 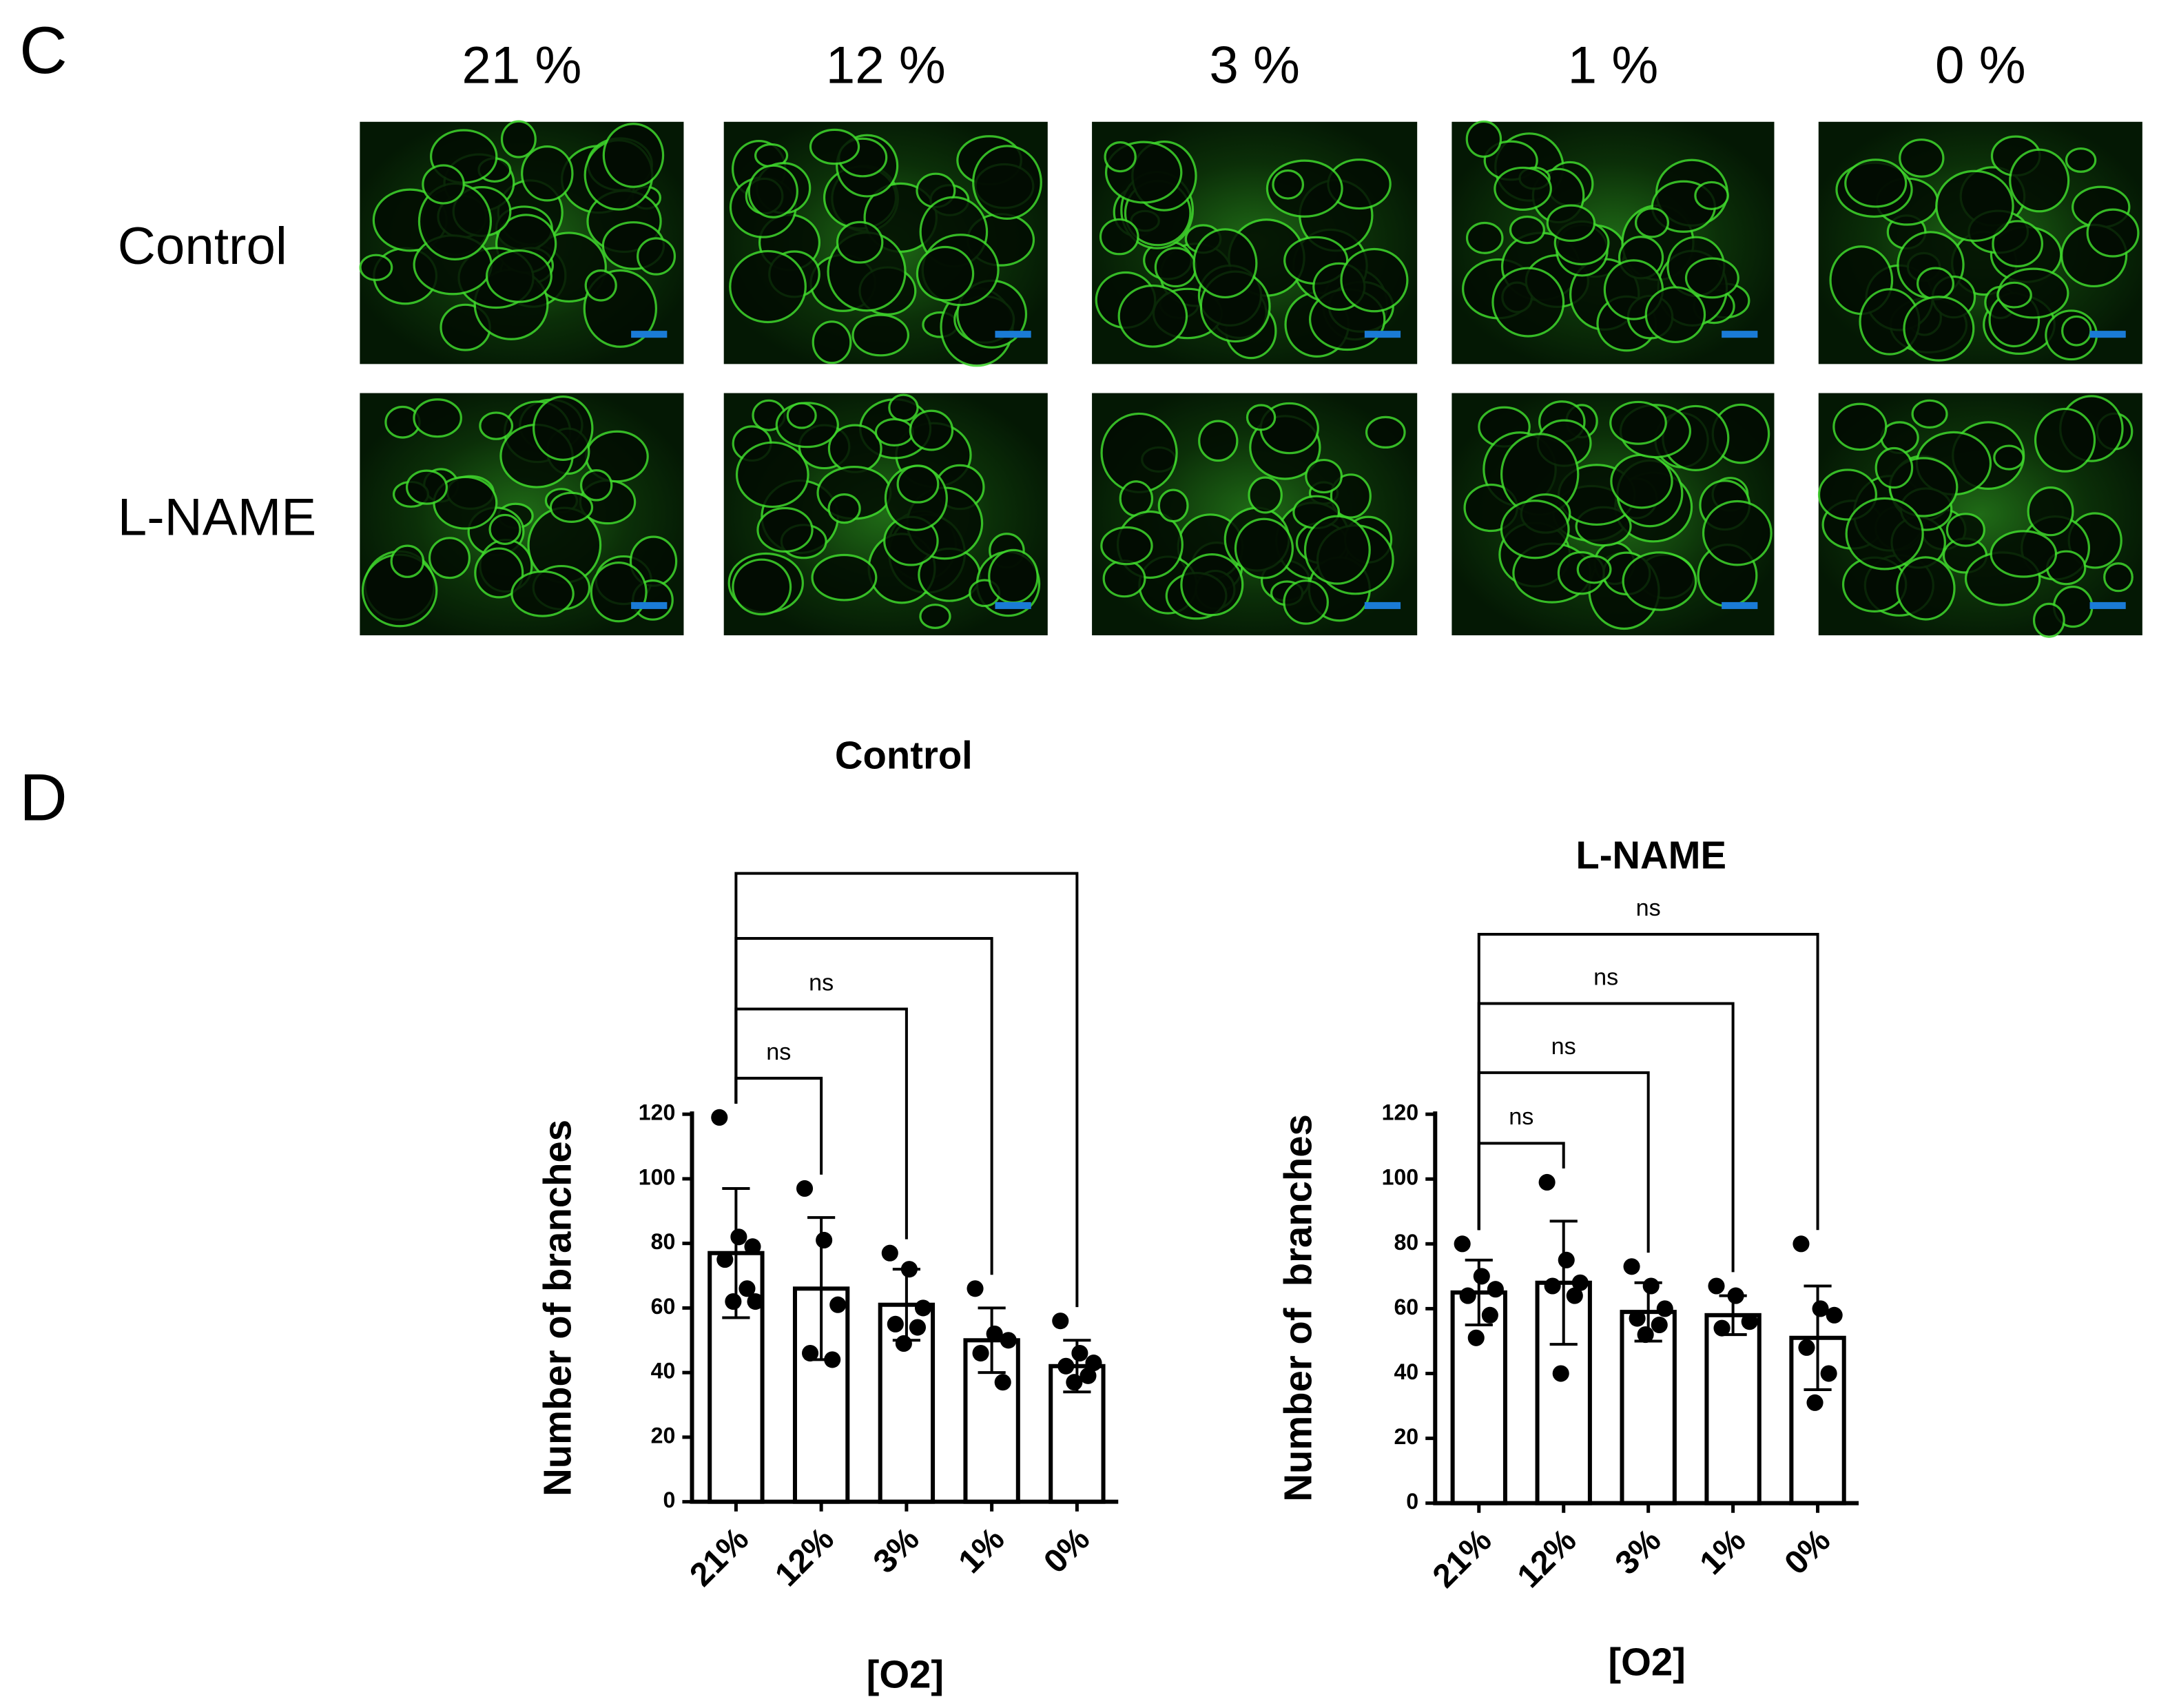 I want to click on significance-label: ns, so click(x=1648, y=908).